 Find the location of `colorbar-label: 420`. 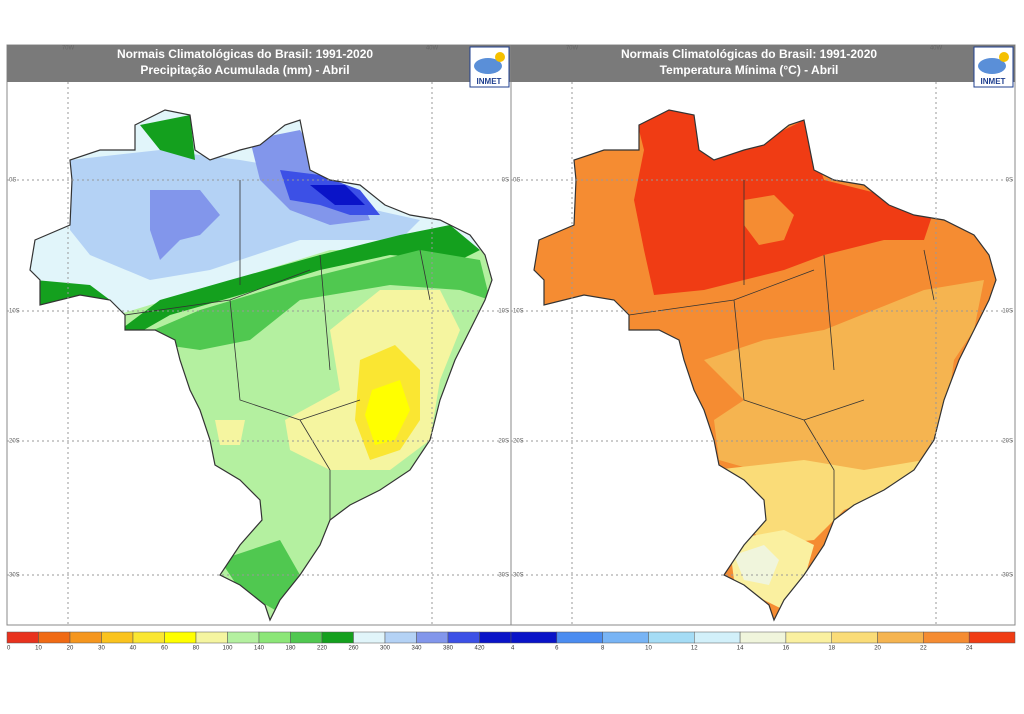

colorbar-label: 420 is located at coordinates (479, 649).